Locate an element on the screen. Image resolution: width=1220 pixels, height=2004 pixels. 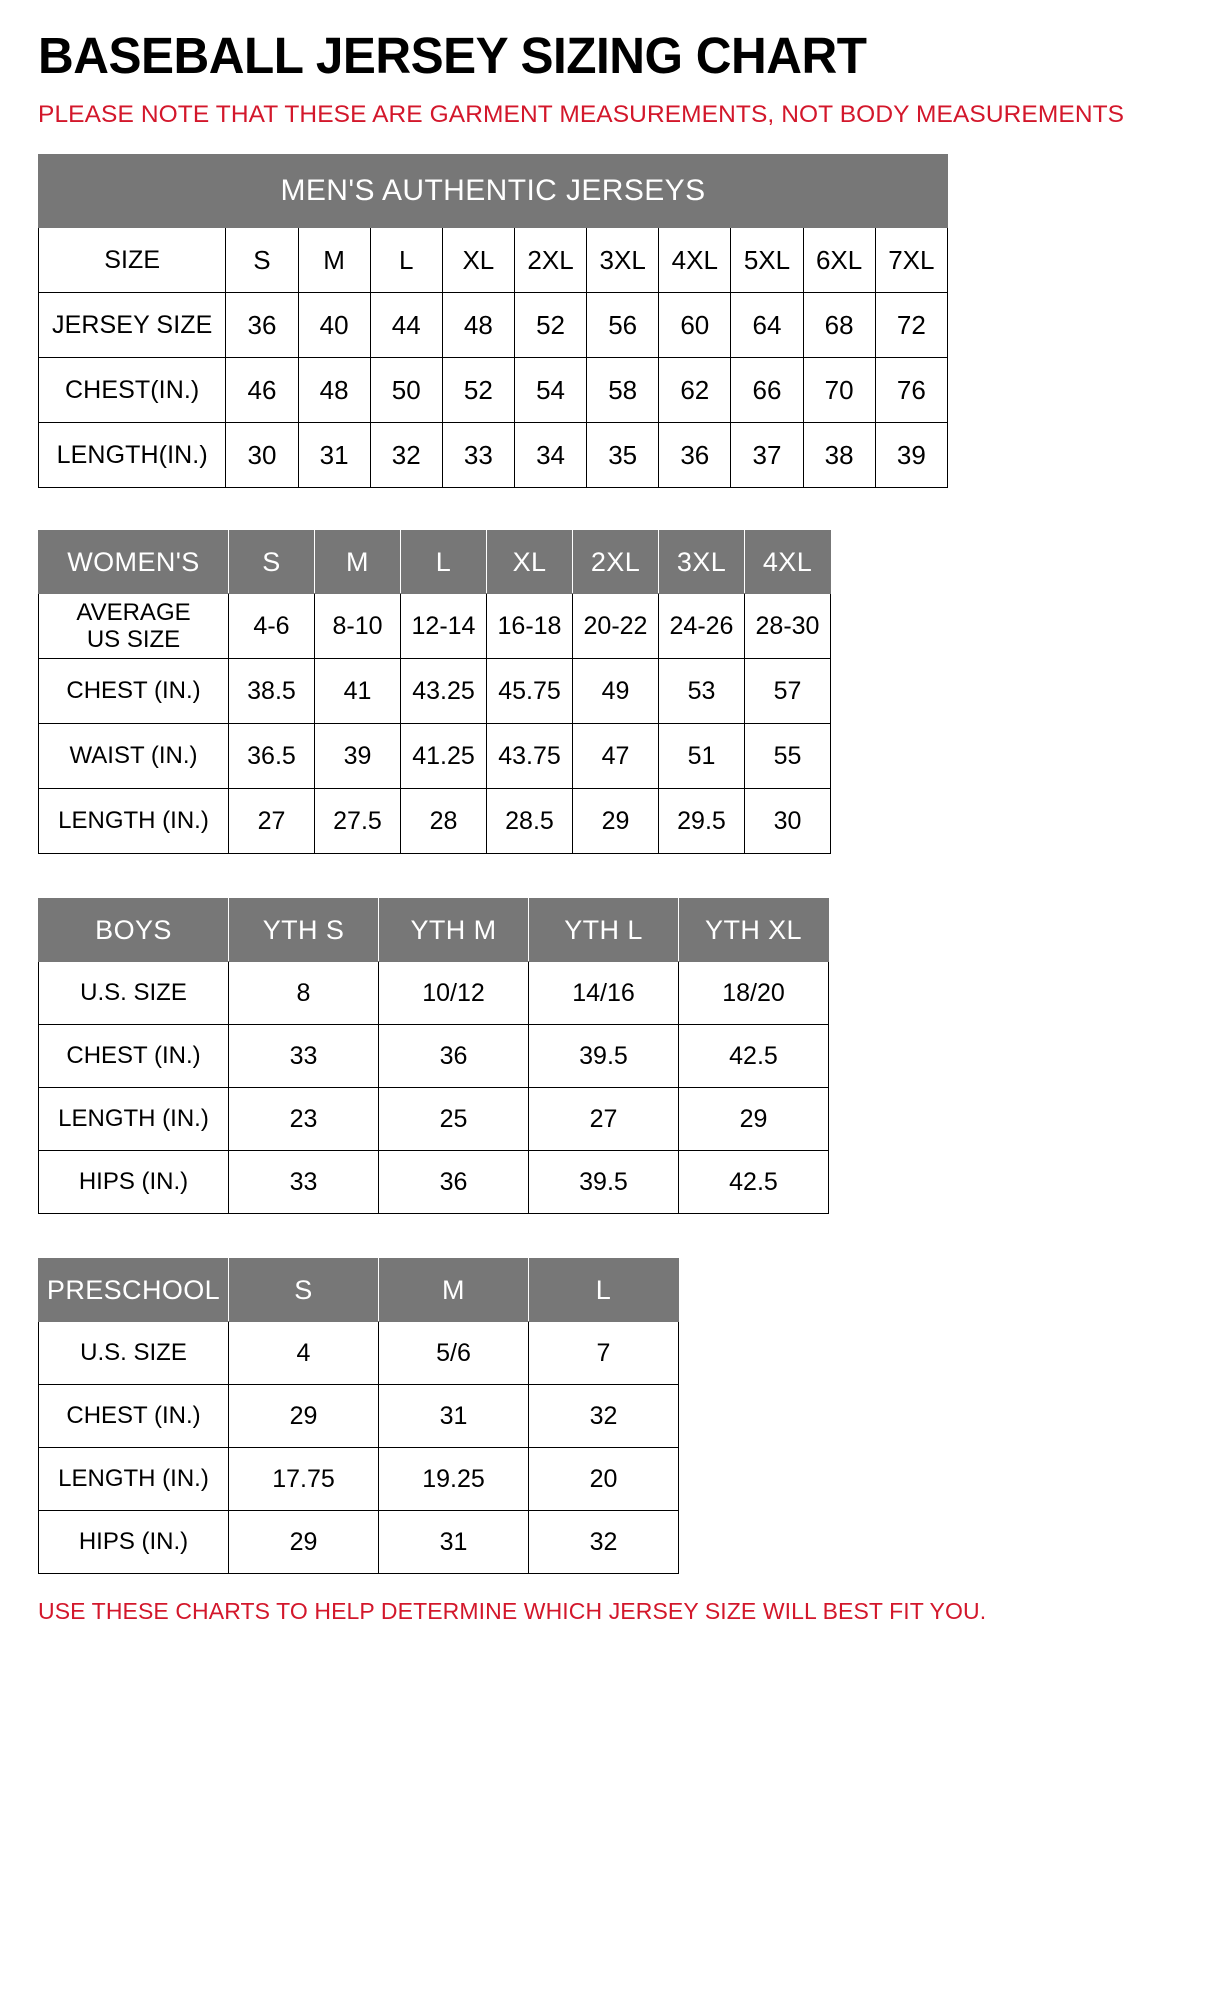
col-header: M is located at coordinates (453, 1290).